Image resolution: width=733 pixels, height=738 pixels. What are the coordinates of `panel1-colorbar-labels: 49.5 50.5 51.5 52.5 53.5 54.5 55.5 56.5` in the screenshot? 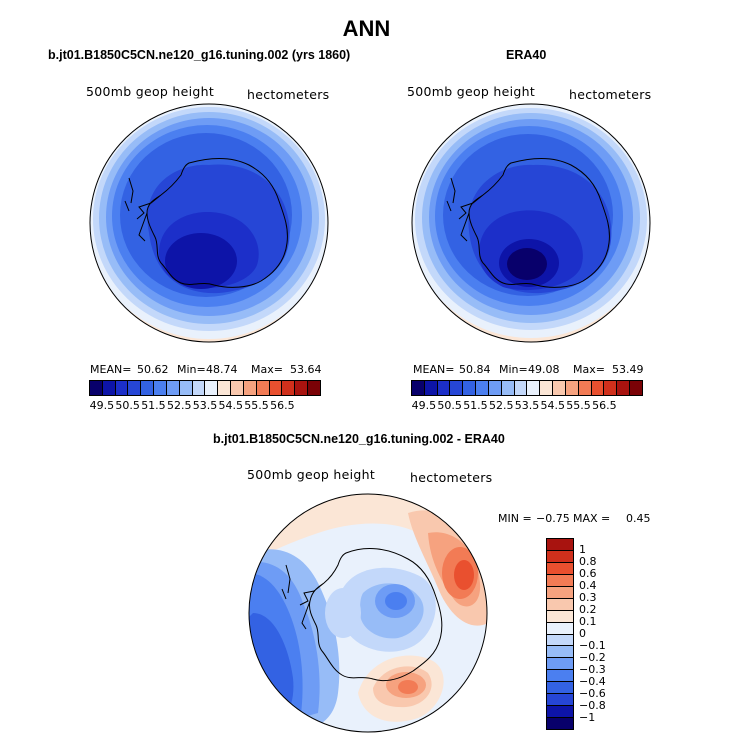 It's located at (205, 406).